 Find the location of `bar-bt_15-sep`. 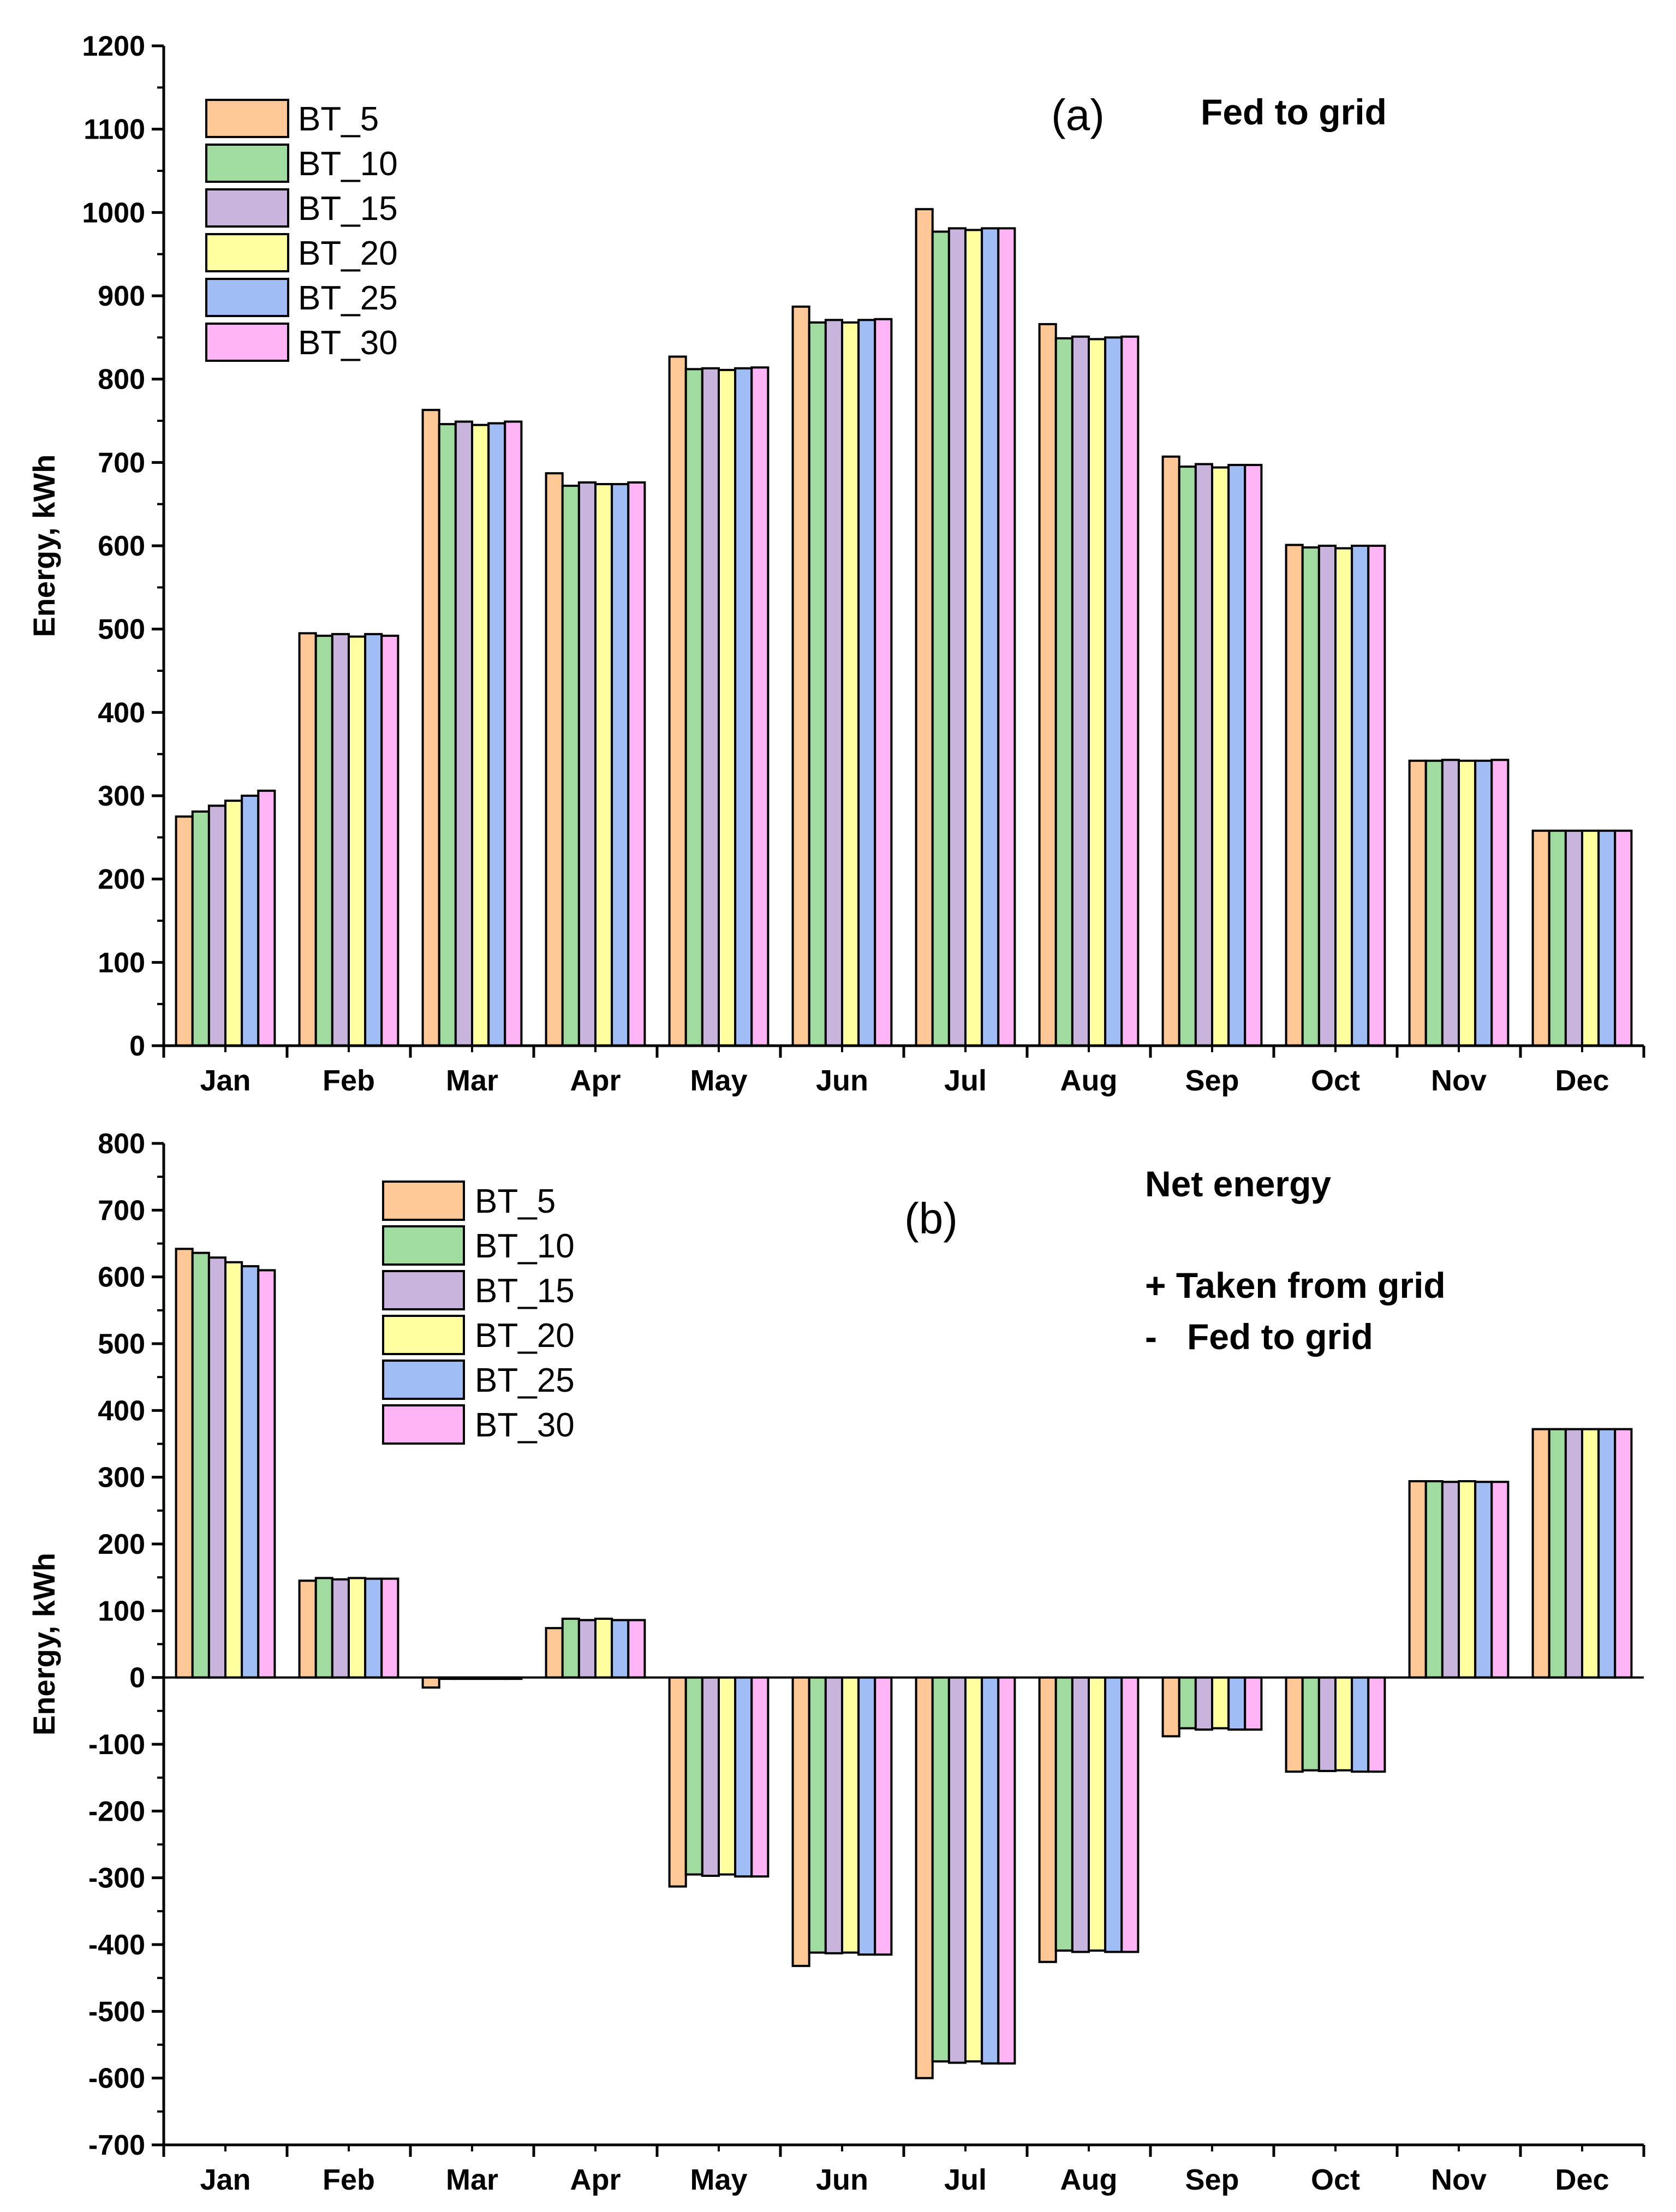

bar-bt_15-sep is located at coordinates (1204, 755).